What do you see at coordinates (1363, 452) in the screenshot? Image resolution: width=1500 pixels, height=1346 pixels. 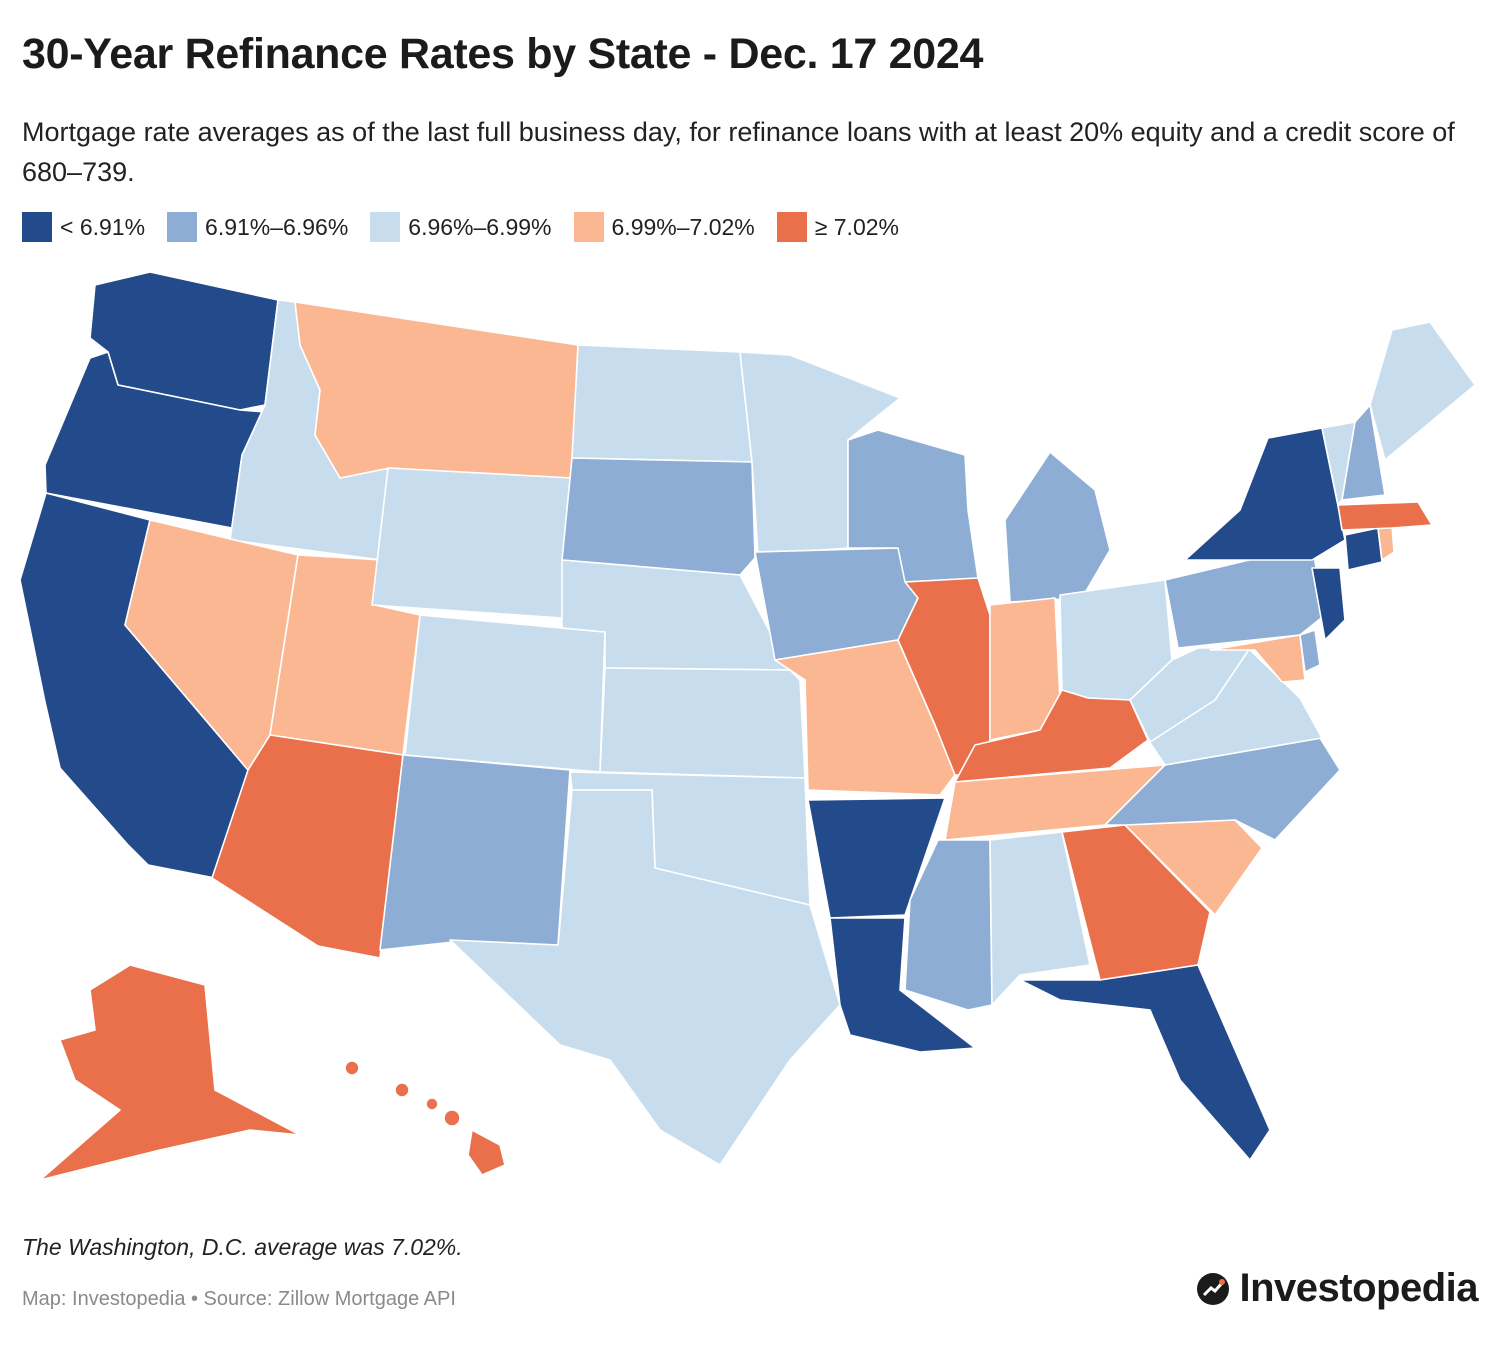 I see `state-nh` at bounding box center [1363, 452].